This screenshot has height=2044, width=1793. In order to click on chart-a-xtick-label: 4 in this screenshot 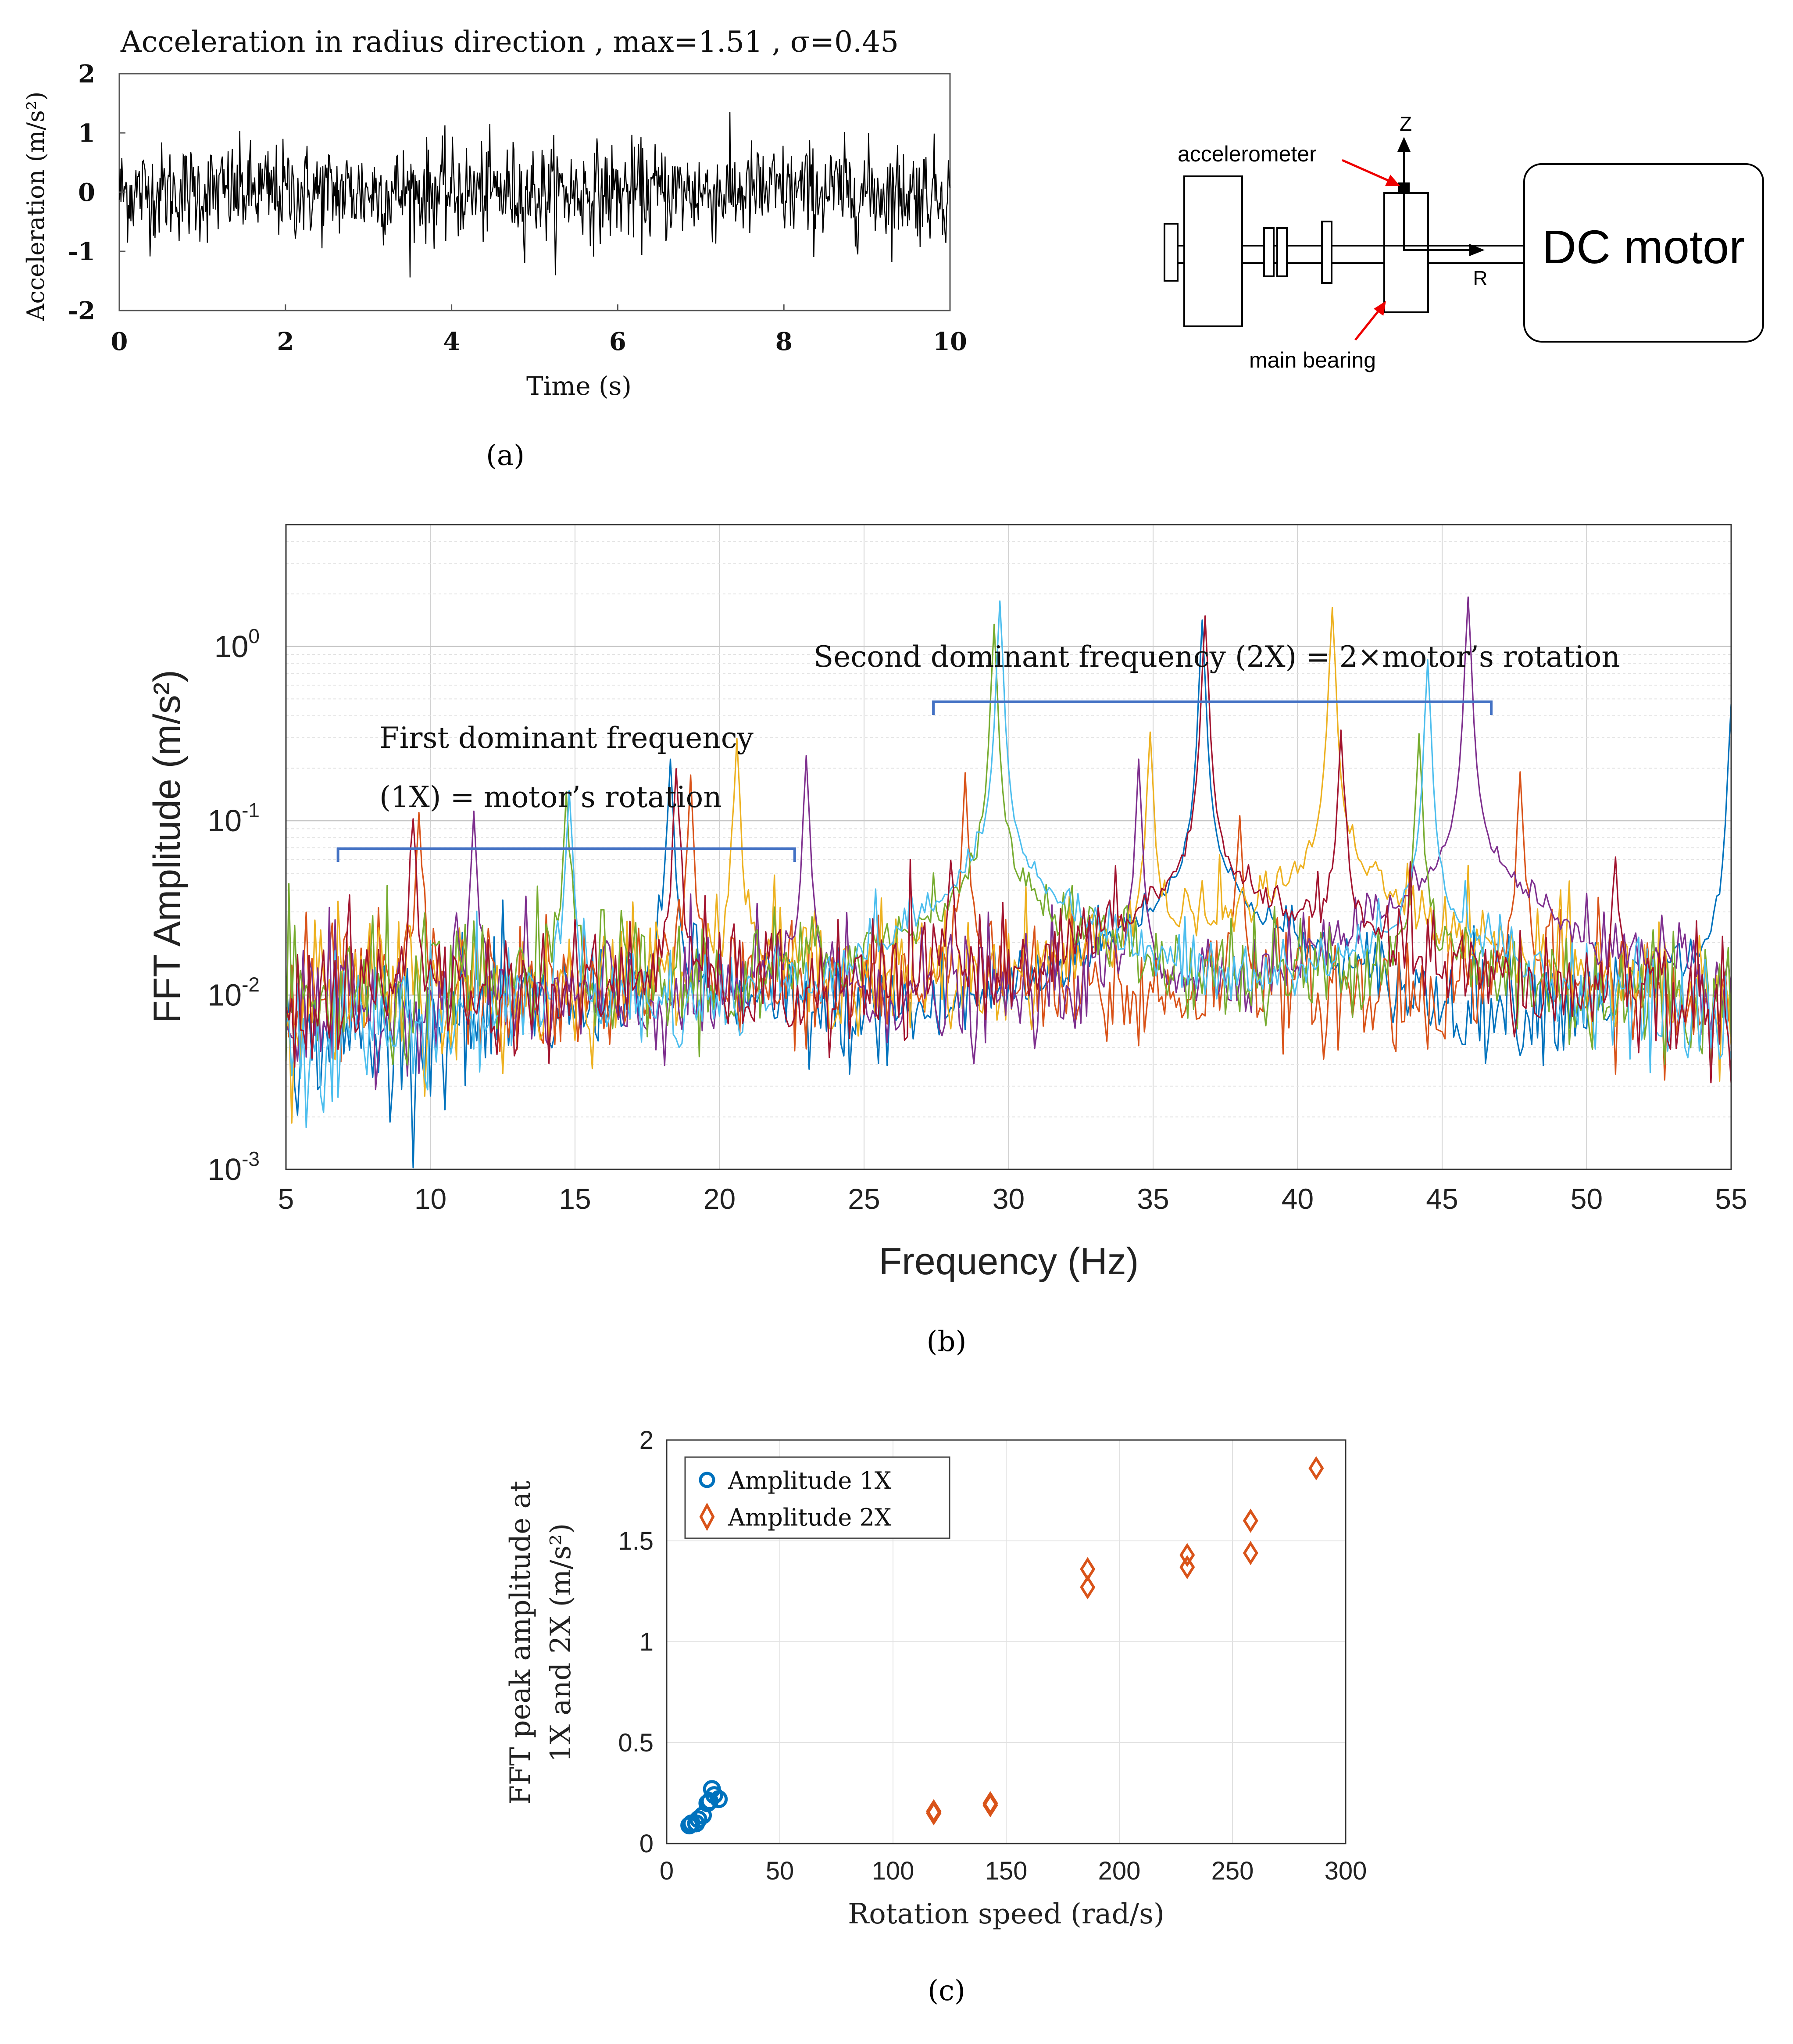, I will do `click(452, 342)`.